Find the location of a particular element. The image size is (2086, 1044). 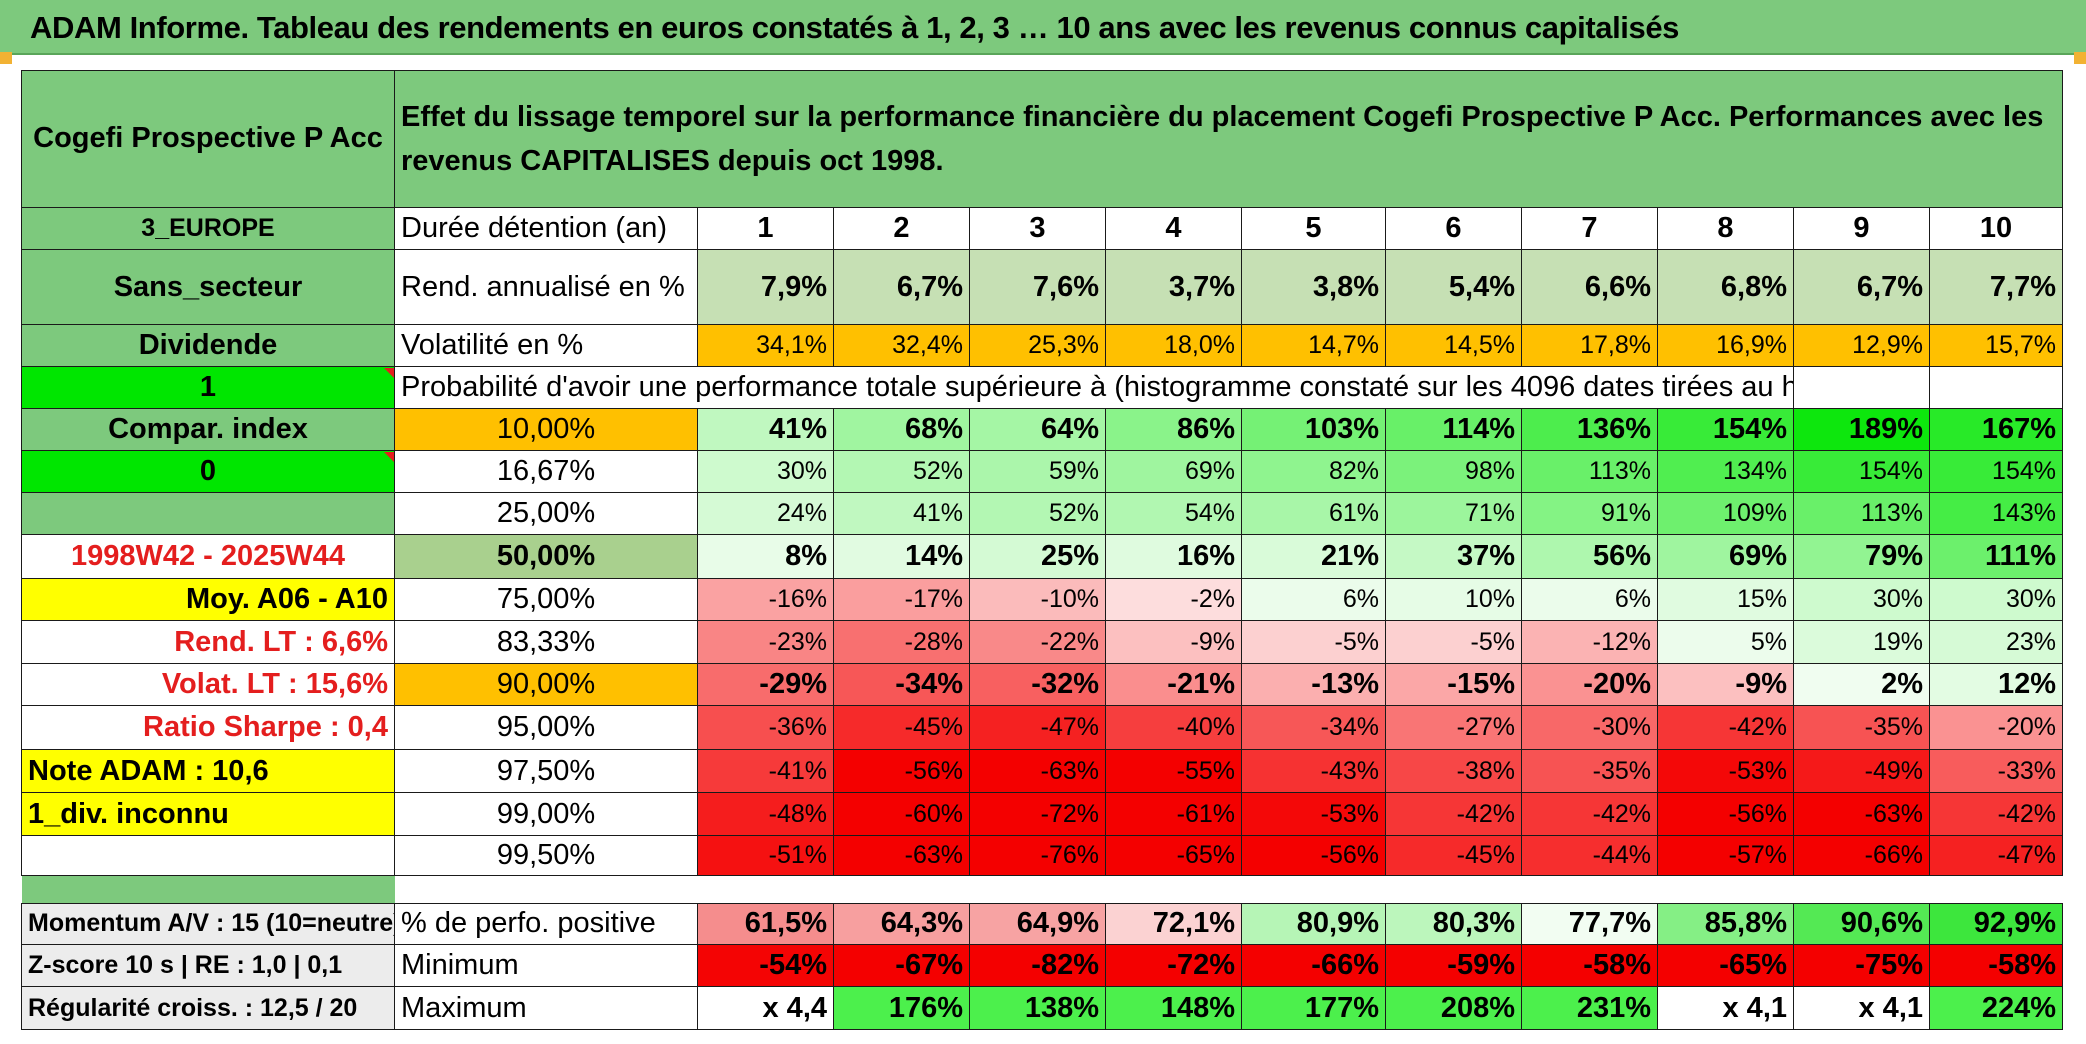

percentile-value: -53% is located at coordinates (1314, 814).